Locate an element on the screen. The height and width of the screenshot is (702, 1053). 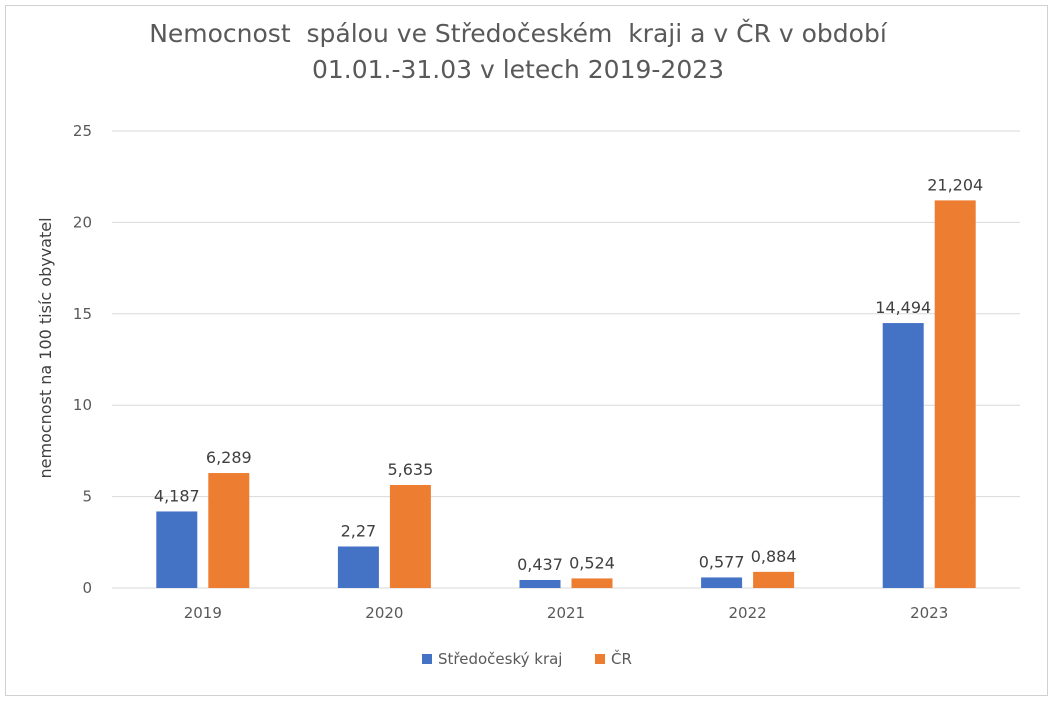
y-tick-label: 20 is located at coordinates (82, 222).